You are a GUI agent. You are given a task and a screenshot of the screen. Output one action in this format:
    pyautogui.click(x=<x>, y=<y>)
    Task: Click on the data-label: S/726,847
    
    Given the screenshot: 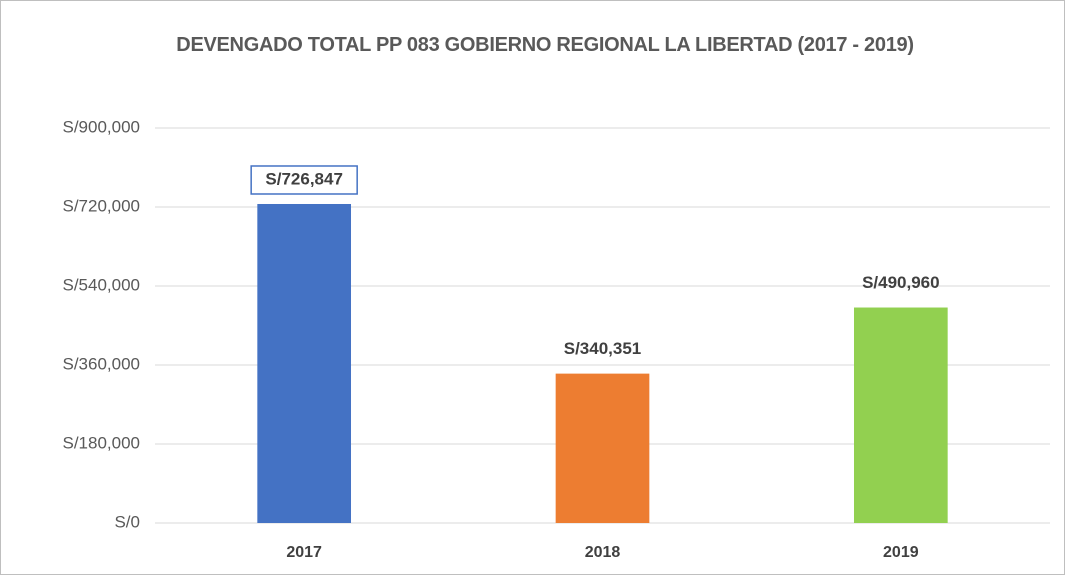 What is the action you would take?
    pyautogui.click(x=304, y=178)
    